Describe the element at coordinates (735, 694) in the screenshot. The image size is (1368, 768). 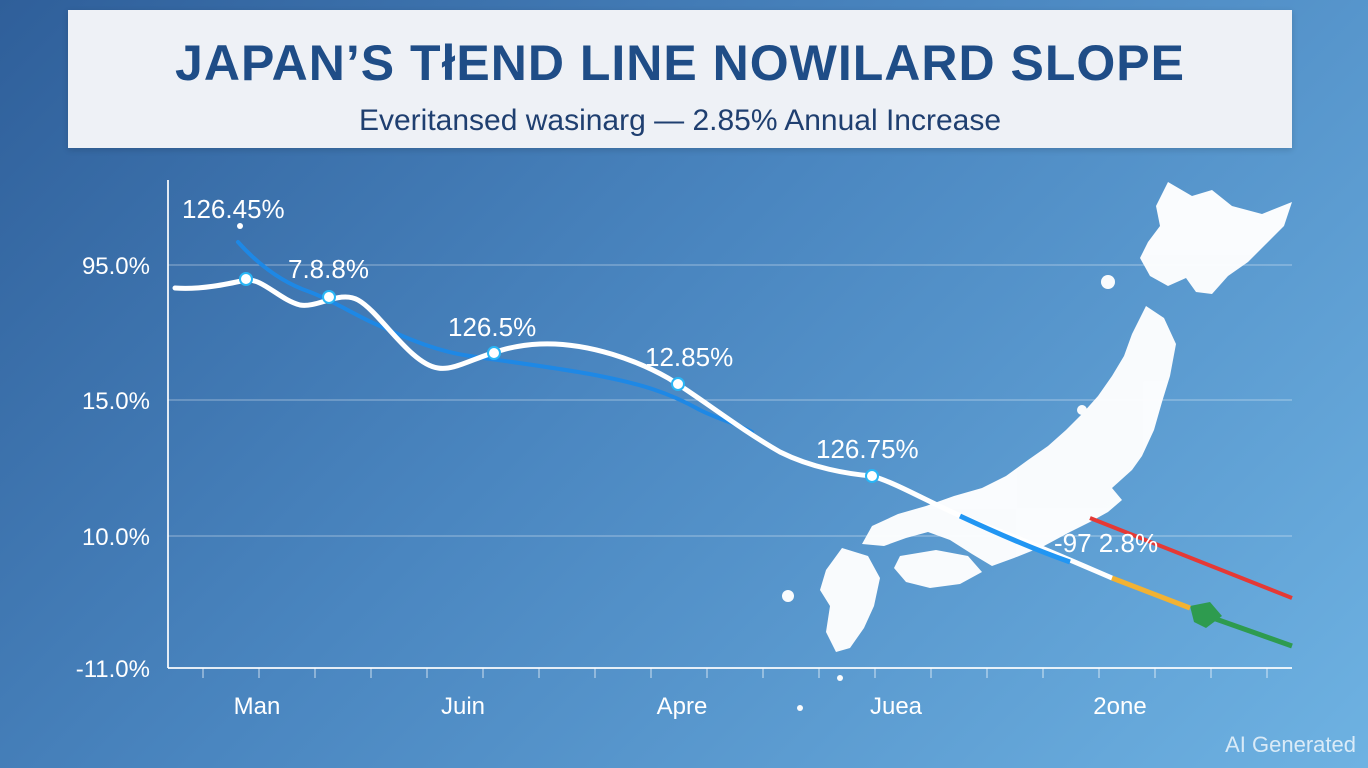
I see `x-tick-labels: Man Juin Apre Juea 2one` at that location.